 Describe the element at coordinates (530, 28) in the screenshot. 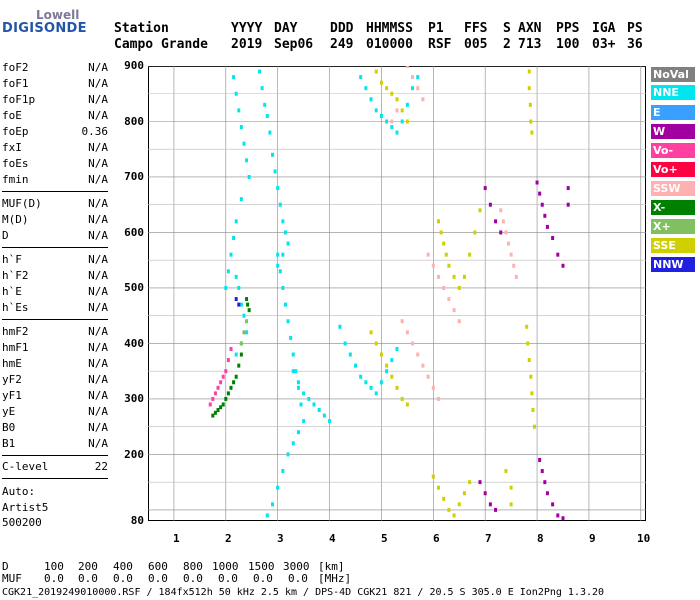

I see `header-label-axn: AXN` at that location.